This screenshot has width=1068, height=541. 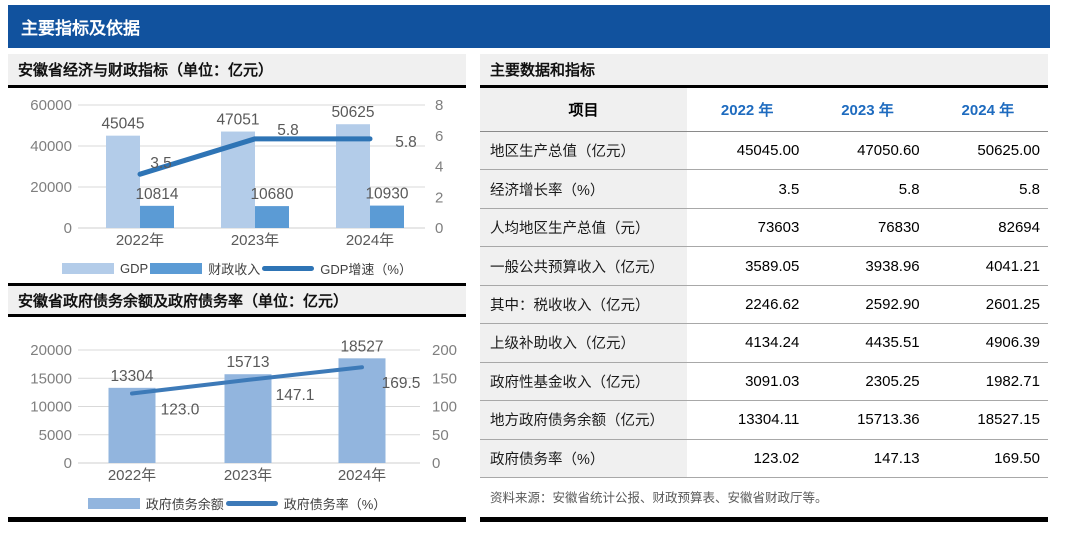 What do you see at coordinates (439, 167) in the screenshot?
I see `svg-text: 4` at bounding box center [439, 167].